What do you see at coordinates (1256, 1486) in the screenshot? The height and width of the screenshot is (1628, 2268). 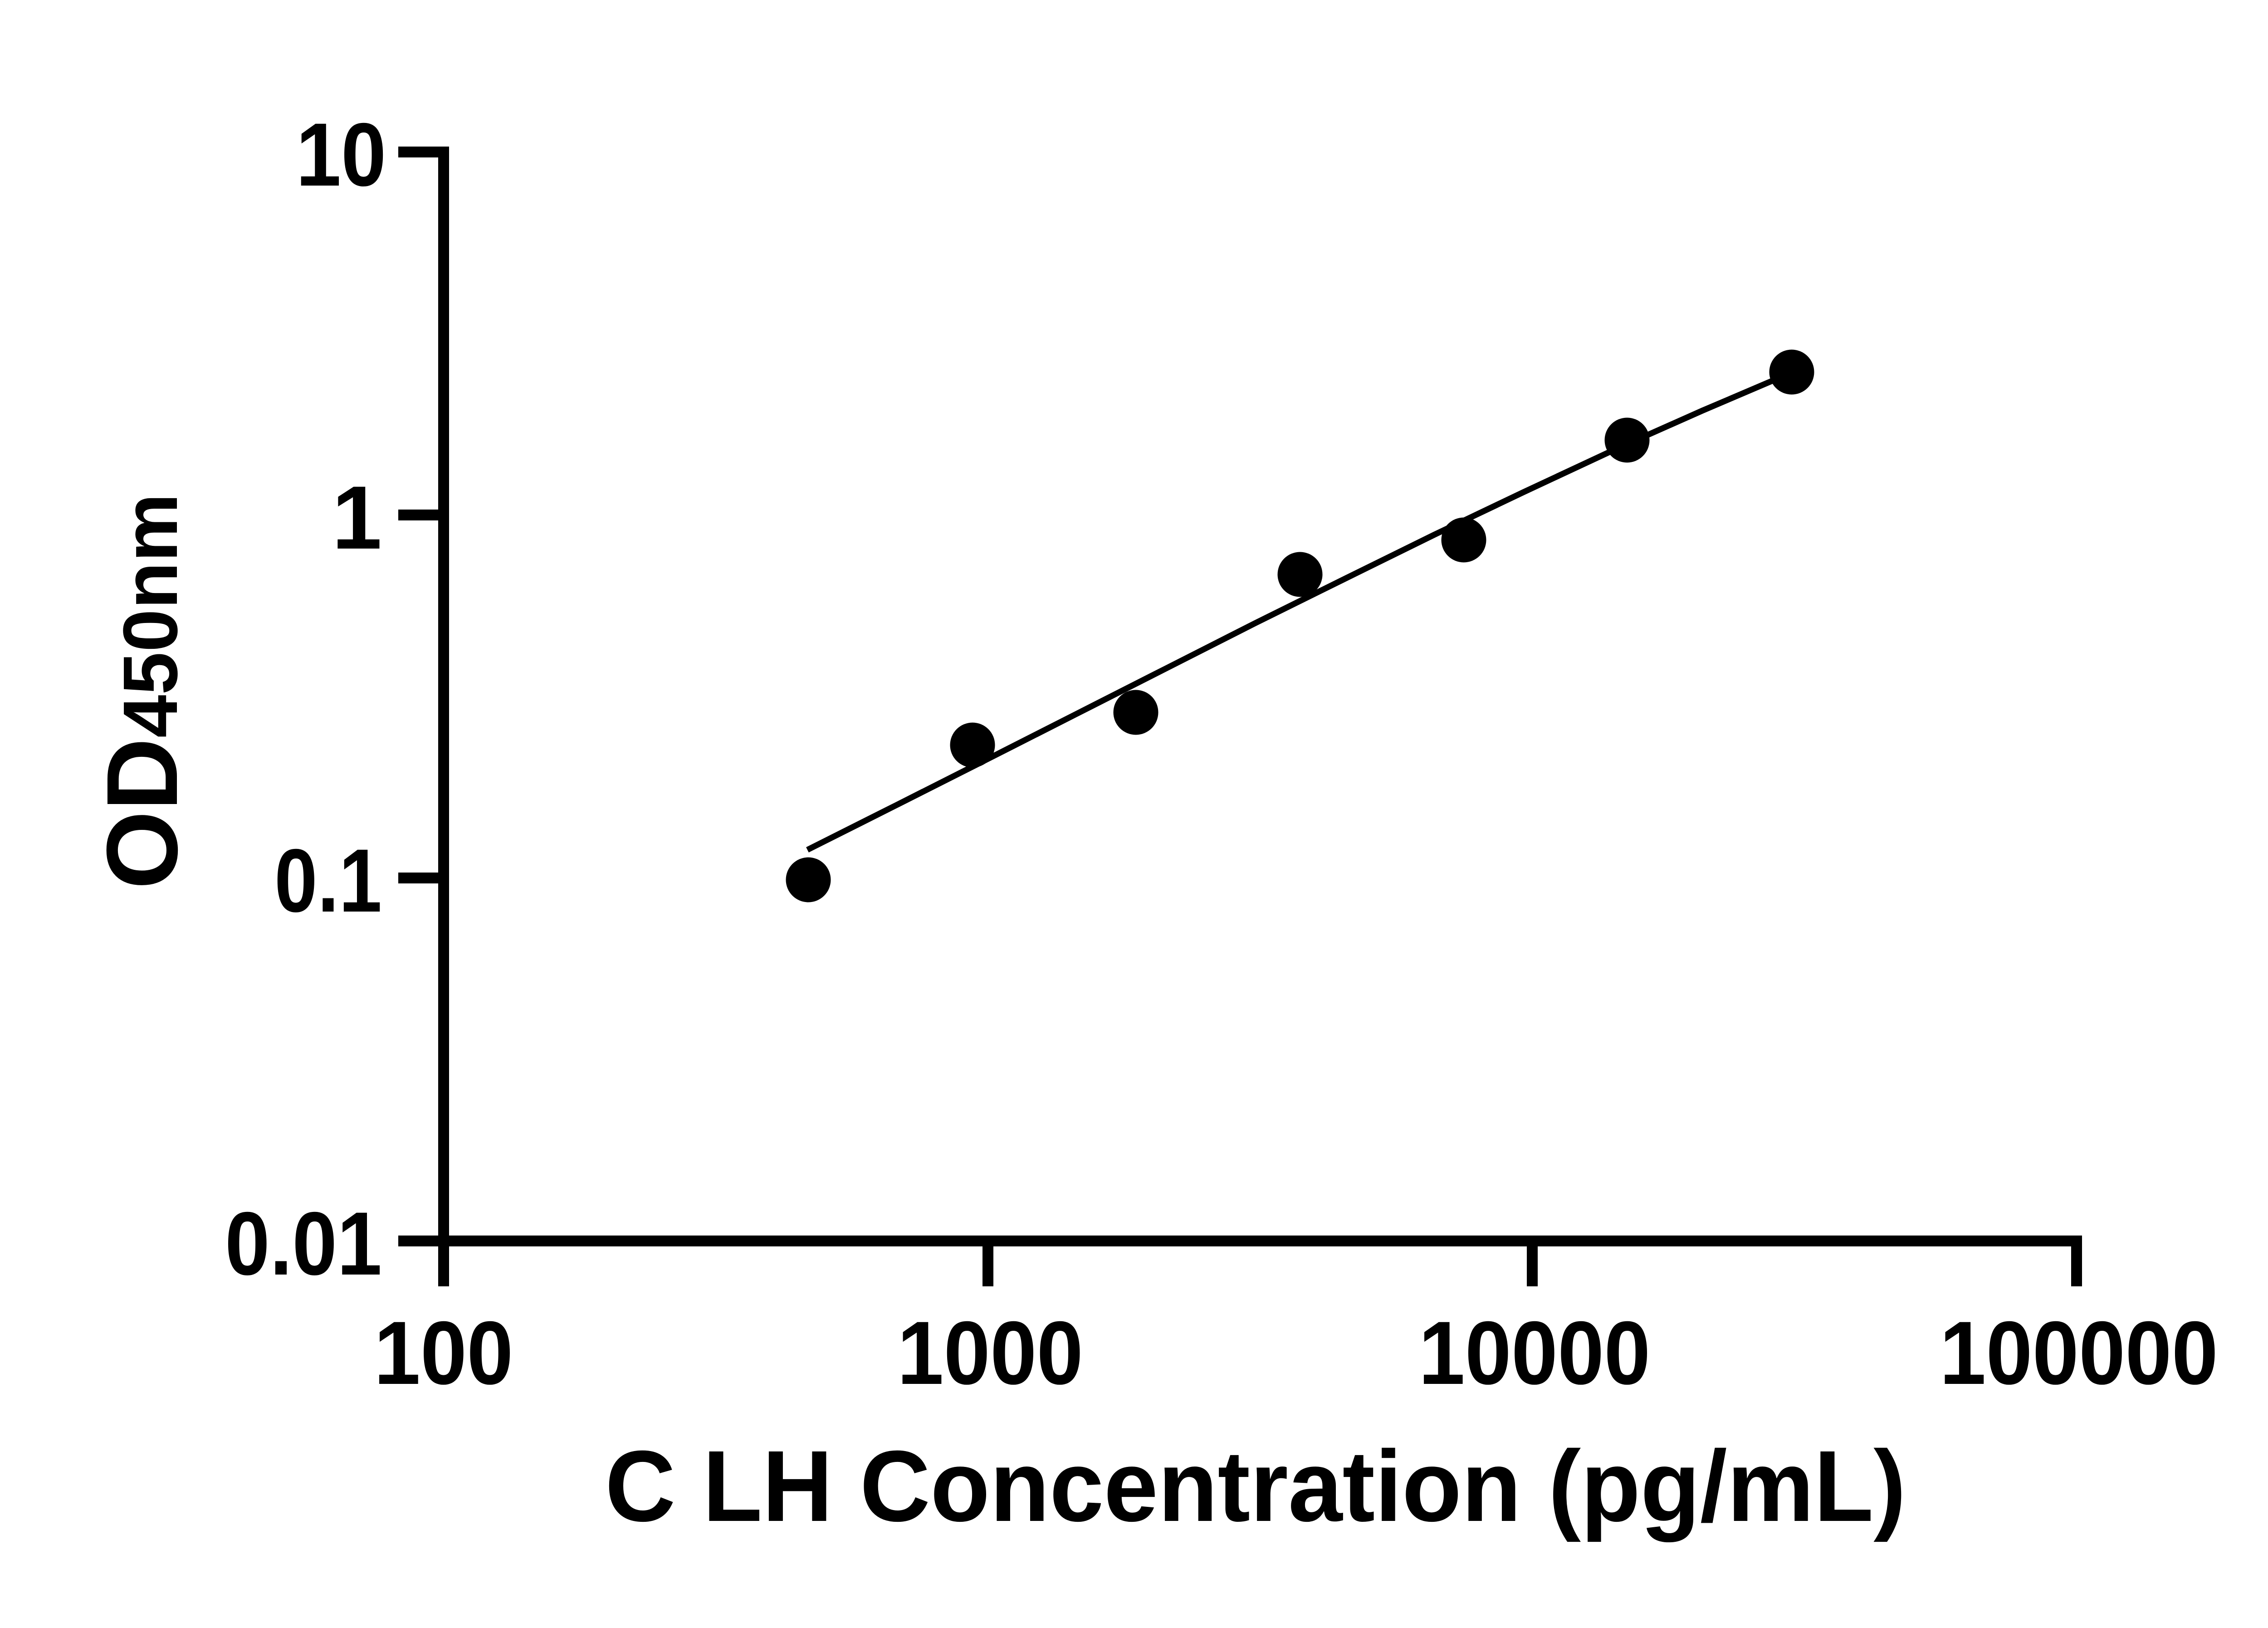 I see `svg-text: C LH Concentration (pg/mL)` at bounding box center [1256, 1486].